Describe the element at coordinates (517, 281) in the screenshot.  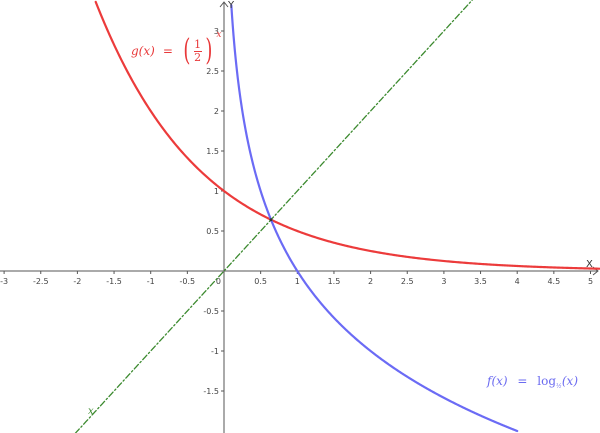
I see `x-tick-label: 4` at that location.